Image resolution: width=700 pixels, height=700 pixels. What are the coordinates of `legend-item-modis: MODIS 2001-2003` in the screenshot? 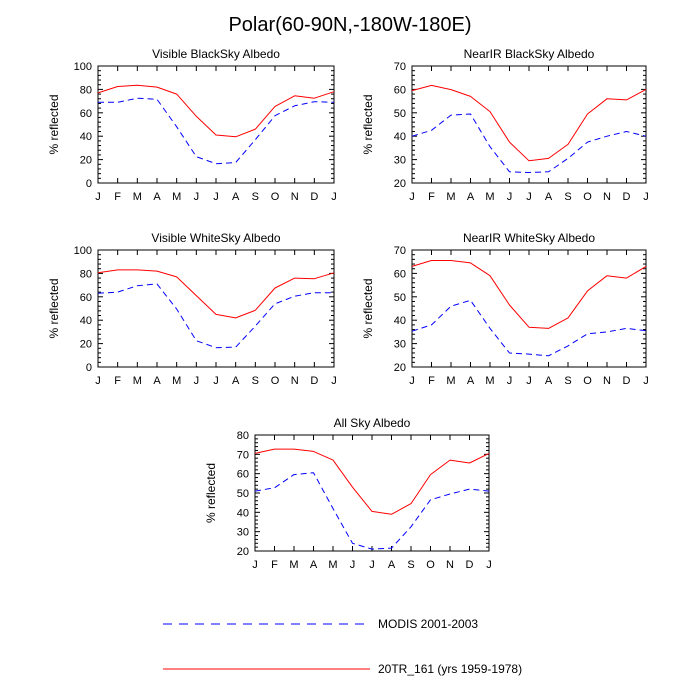 It's located at (320, 624).